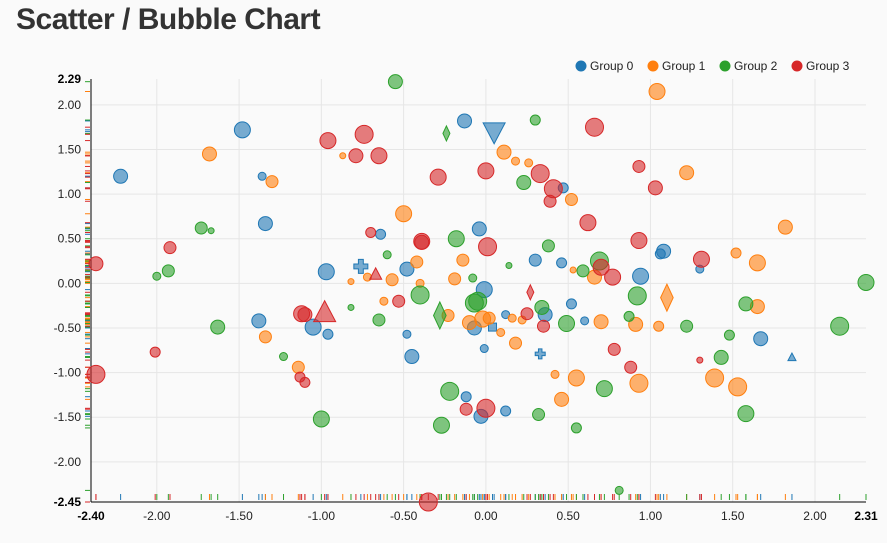 This screenshot has height=543, width=887. I want to click on y-tick-label: 2.00, so click(70, 105).